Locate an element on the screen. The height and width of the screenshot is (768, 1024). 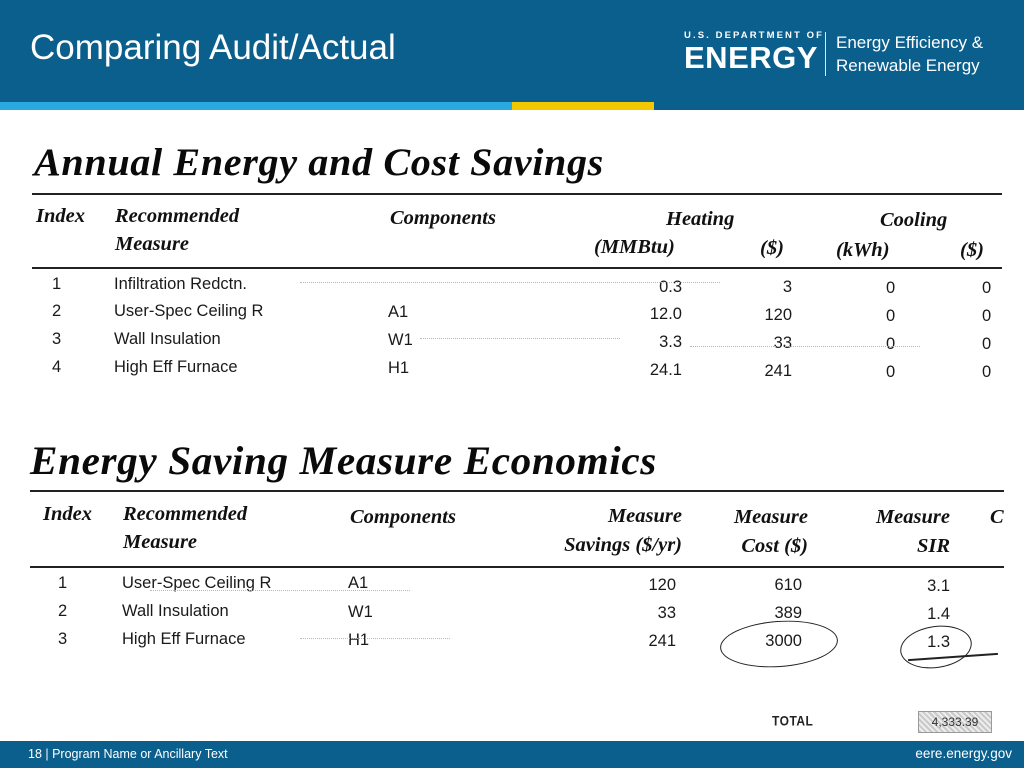
savings-header-cooling: Cooling is located at coordinates (914, 220).